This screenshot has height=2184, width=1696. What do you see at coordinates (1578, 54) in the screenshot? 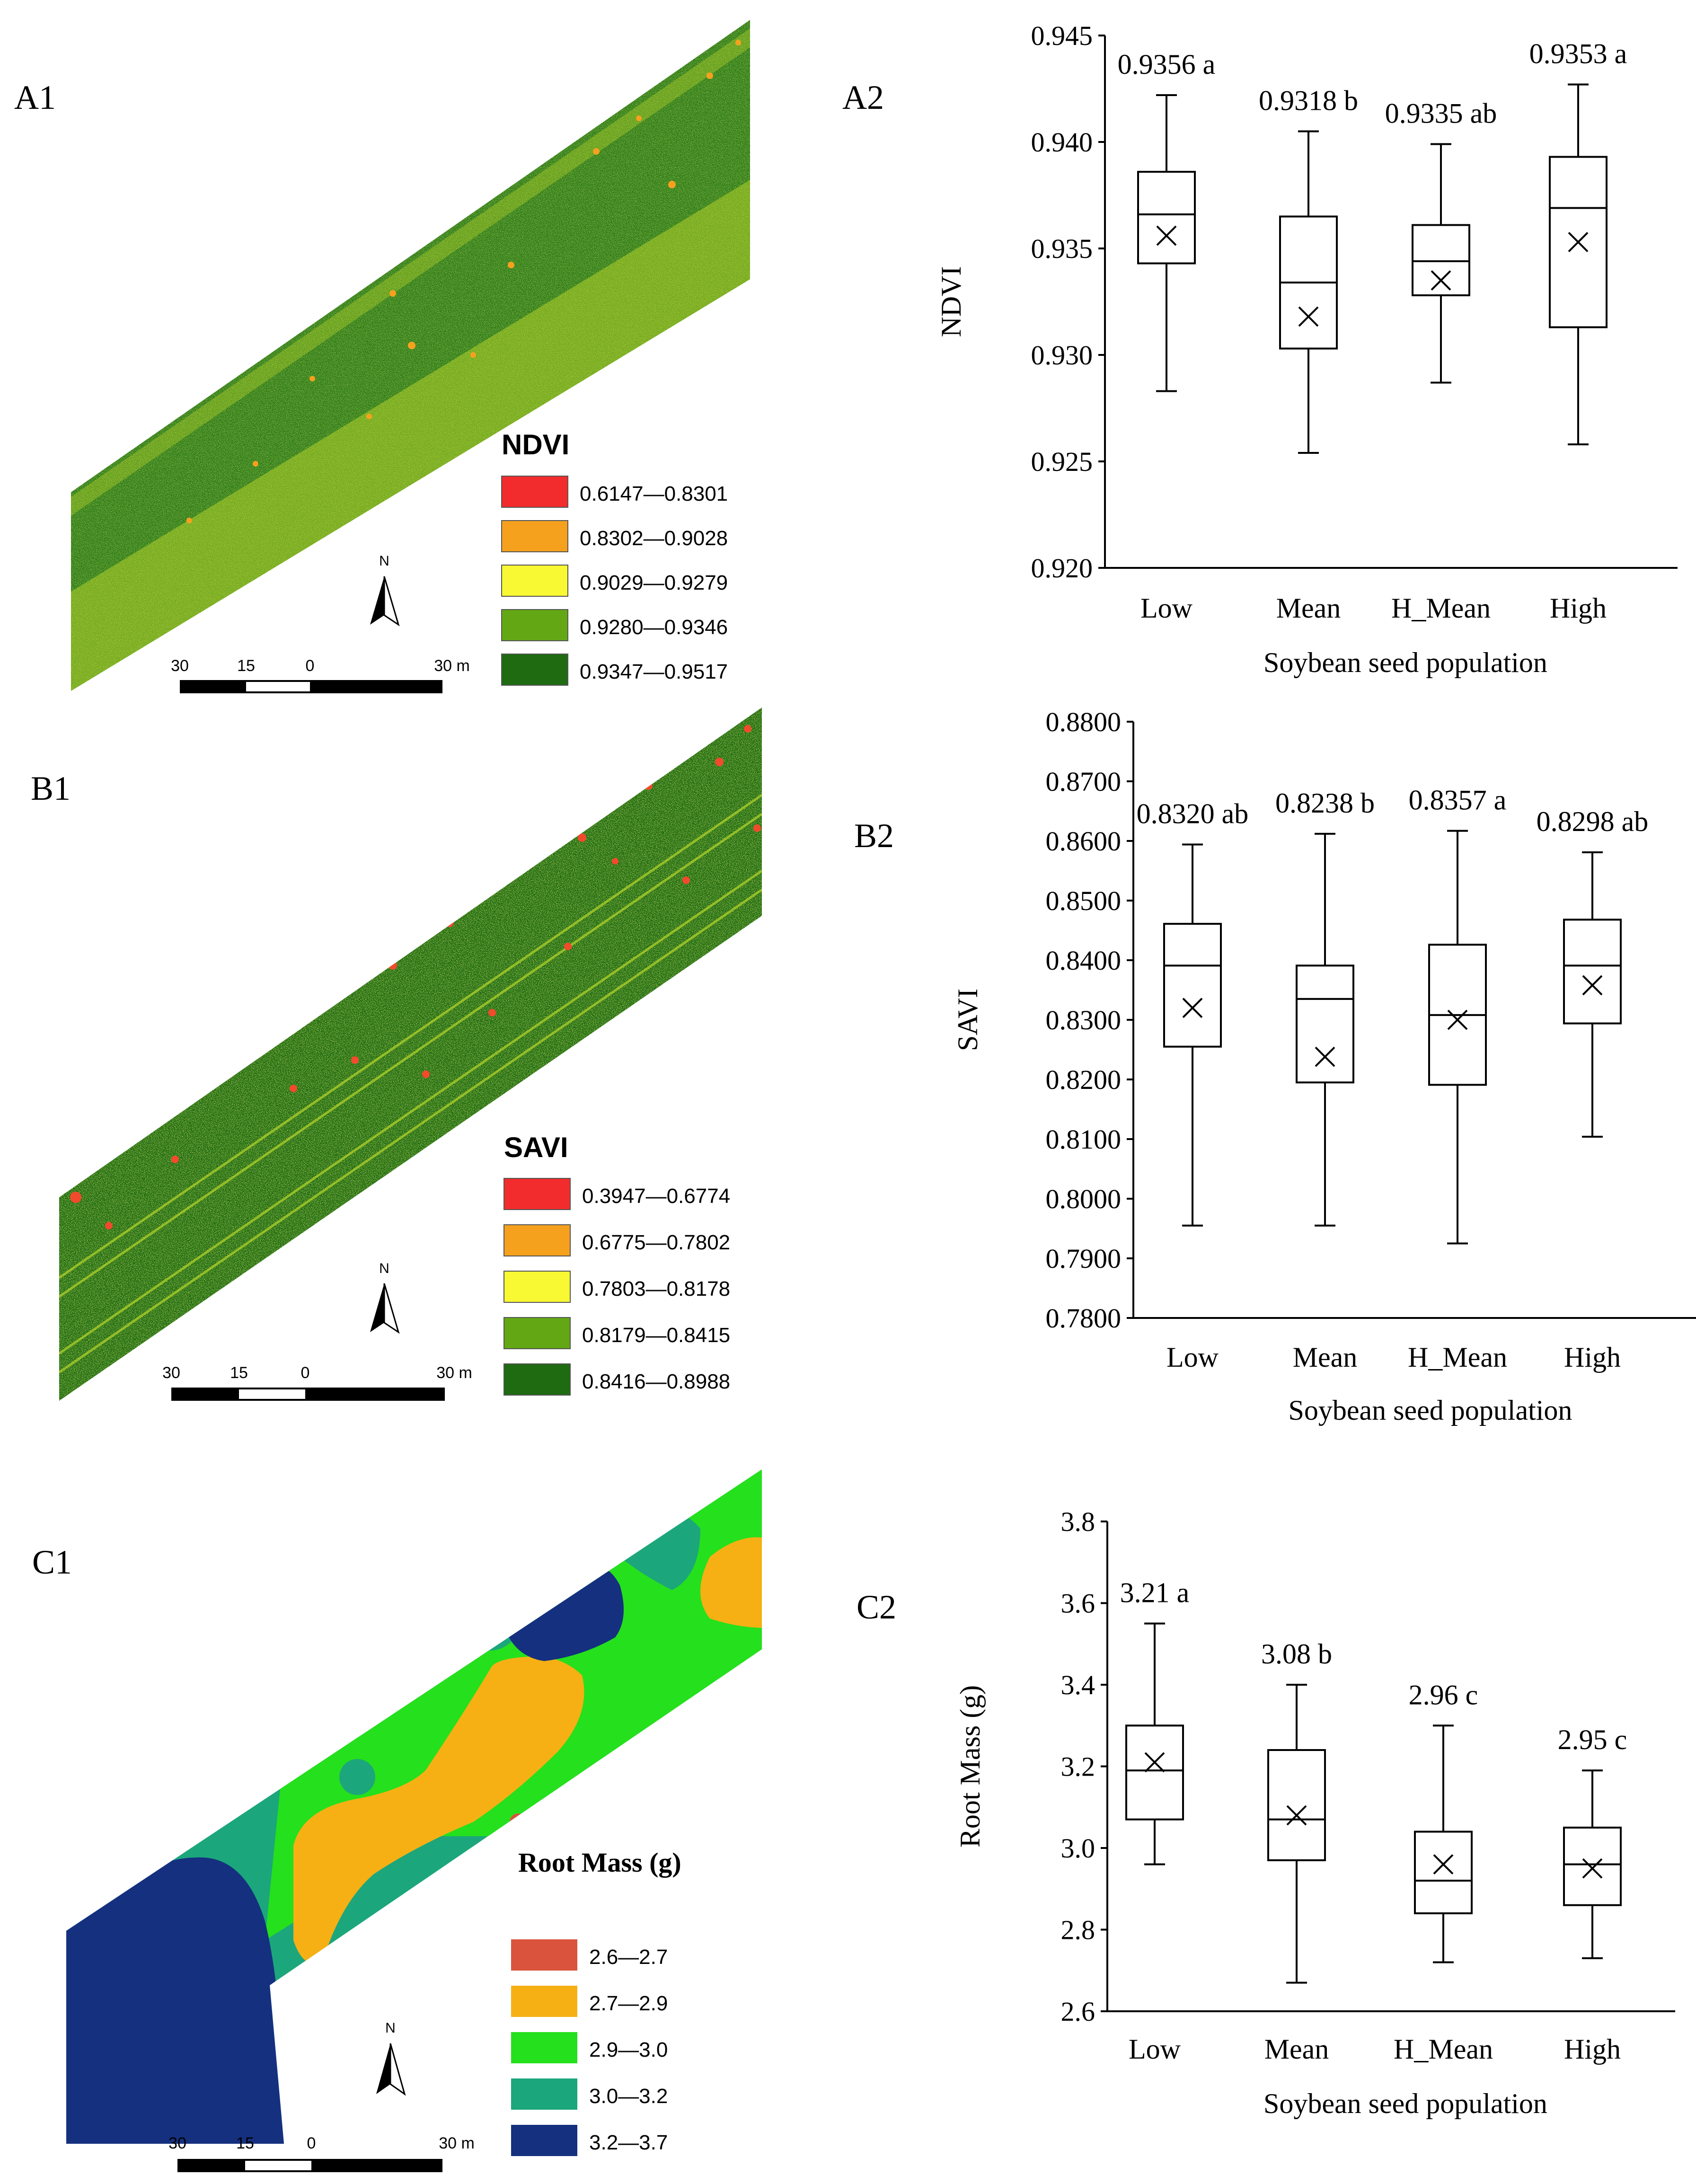
I see `mean-annotation: 0.9353 a` at bounding box center [1578, 54].